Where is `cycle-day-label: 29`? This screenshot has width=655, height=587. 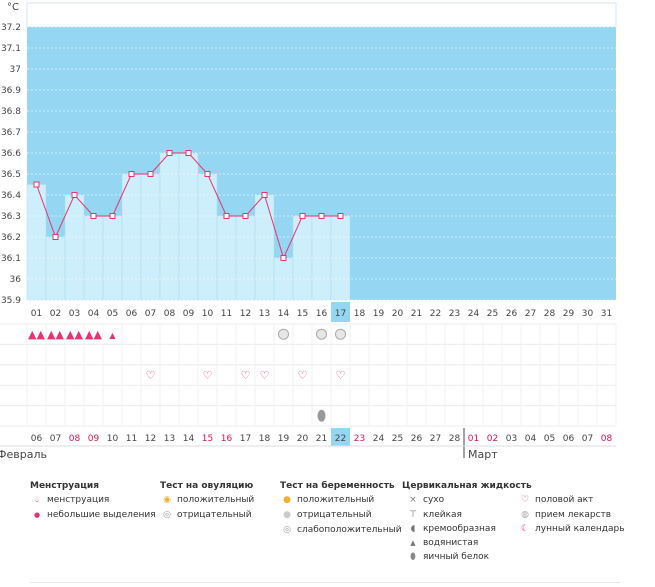
cycle-day-label: 29 is located at coordinates (569, 314).